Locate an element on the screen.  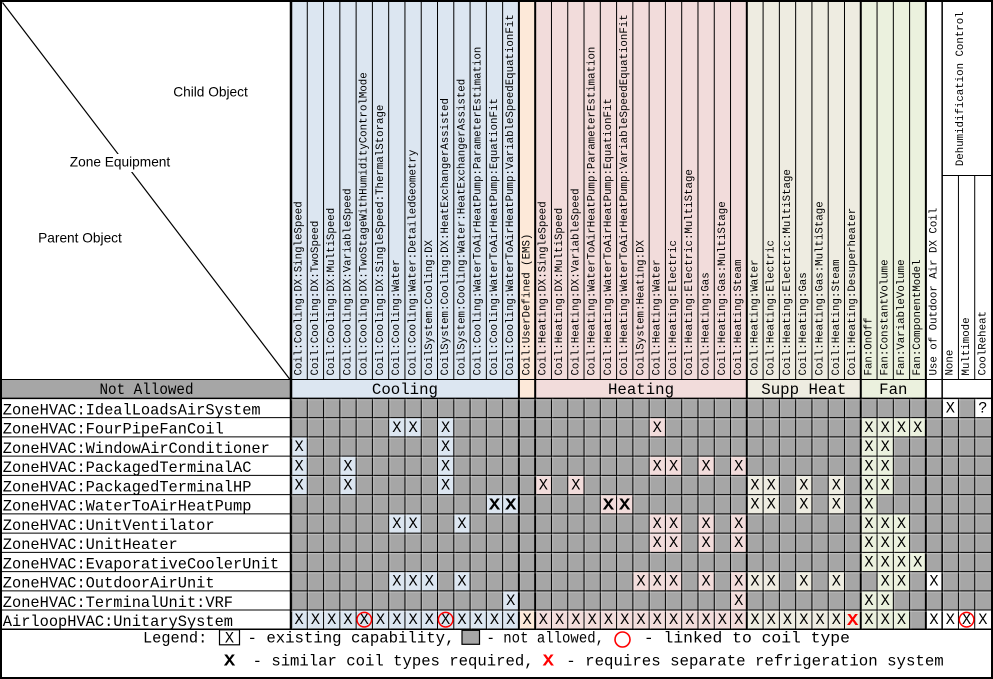
svg-text: ZoneHVAC:UnitHeater is located at coordinates (90, 545).